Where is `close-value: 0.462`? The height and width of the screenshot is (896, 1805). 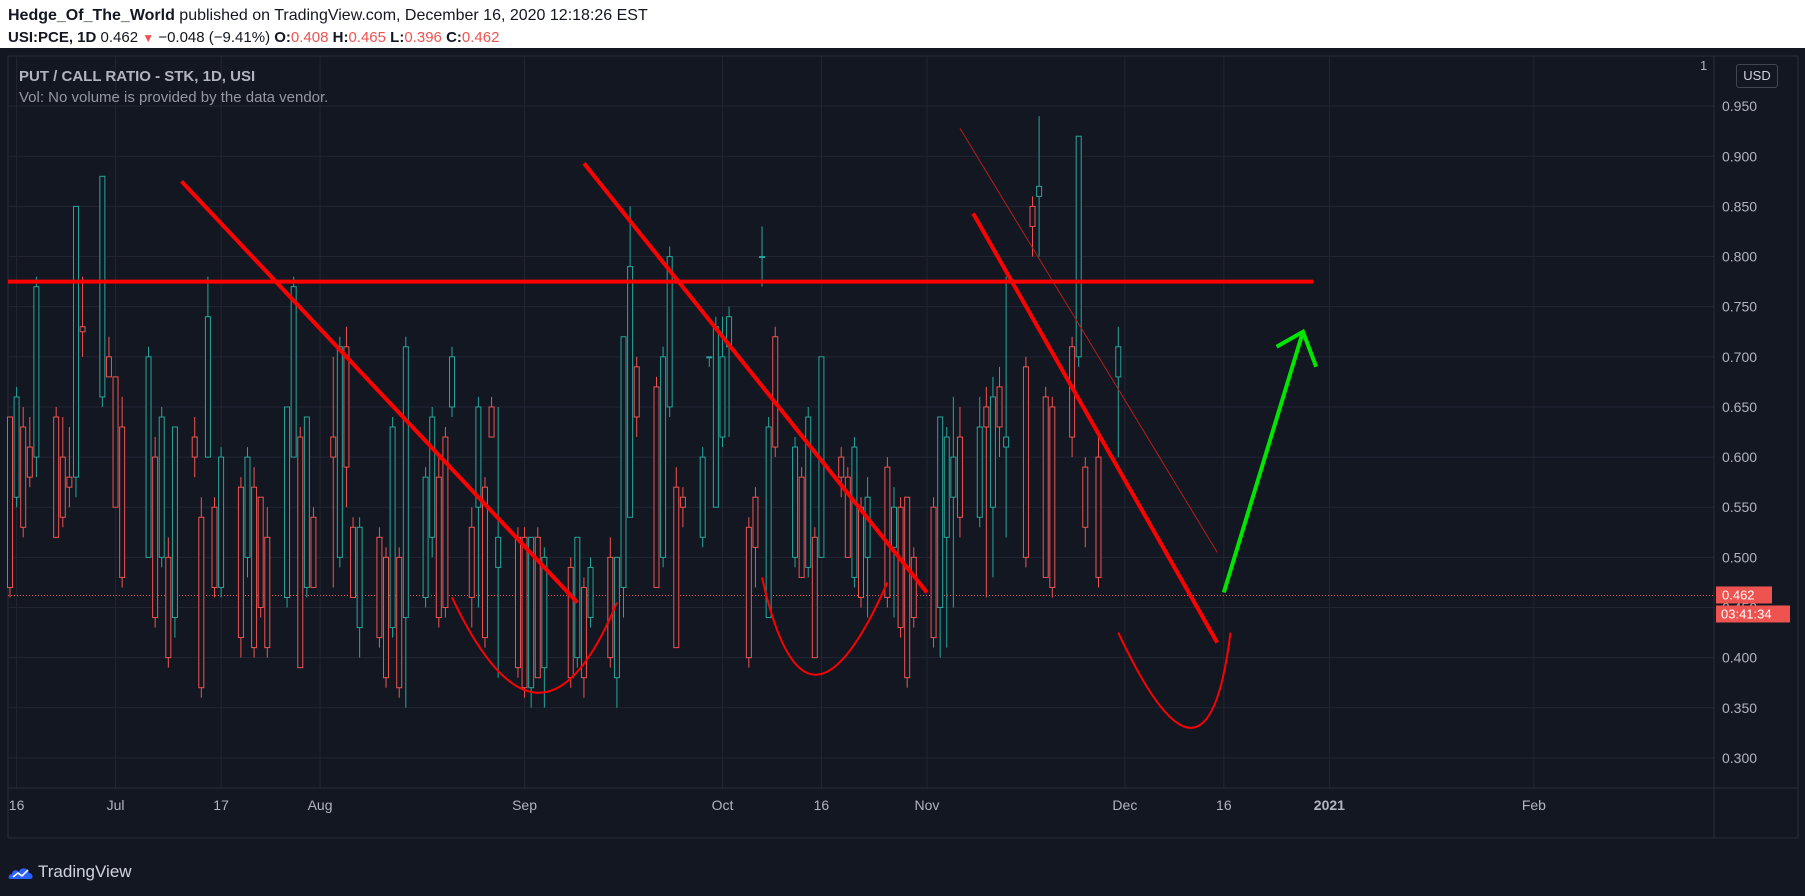 close-value: 0.462 is located at coordinates (480, 37).